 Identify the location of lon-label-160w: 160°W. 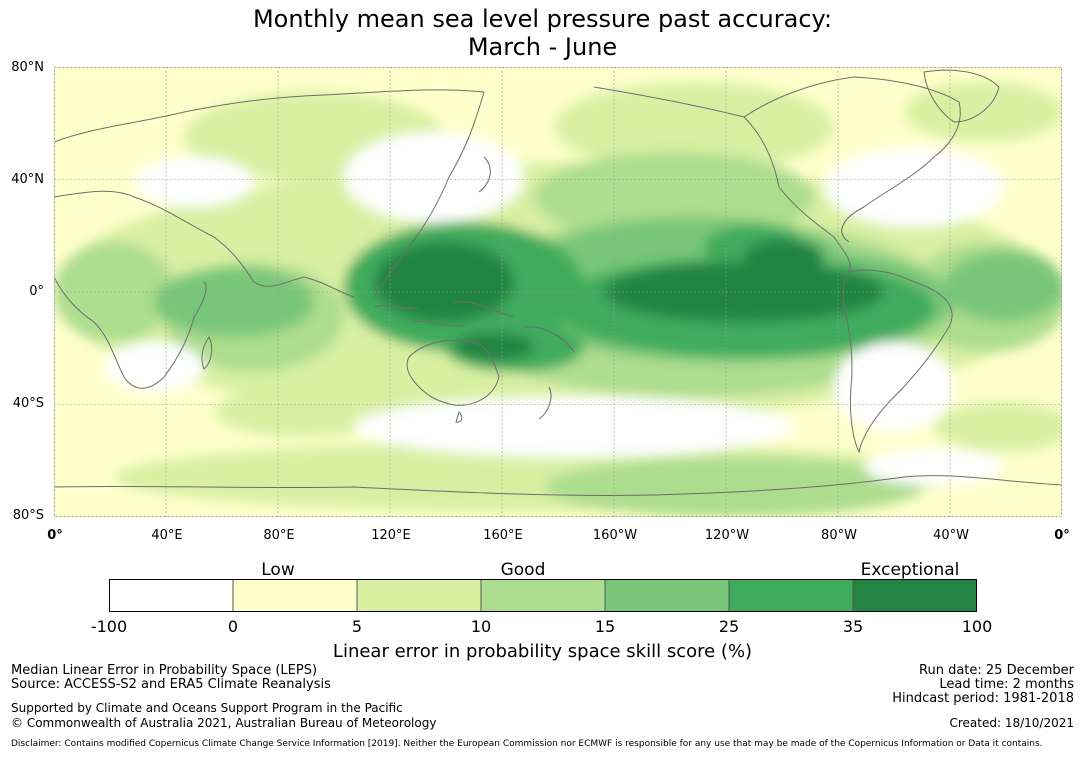
(615, 535).